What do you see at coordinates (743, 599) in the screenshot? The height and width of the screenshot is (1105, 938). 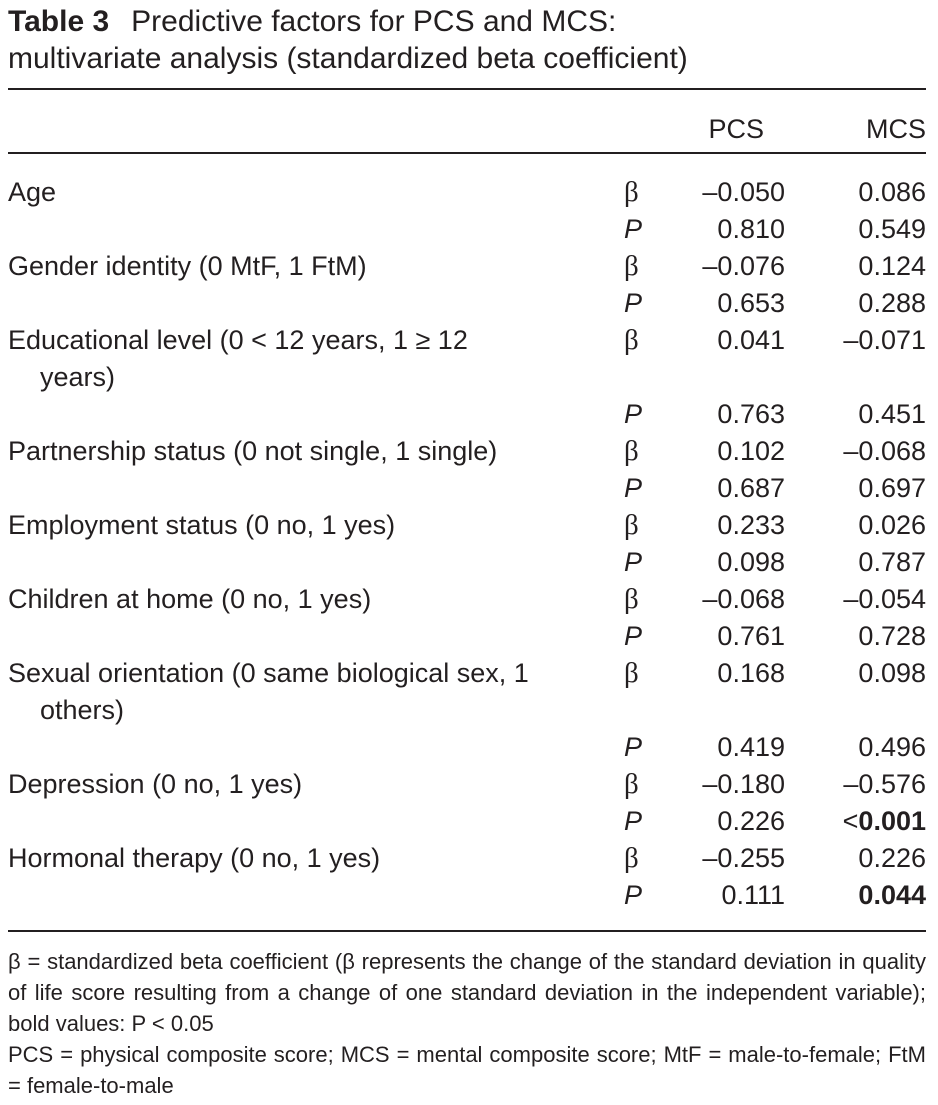 I see `pcs-beta-value: –0.068` at bounding box center [743, 599].